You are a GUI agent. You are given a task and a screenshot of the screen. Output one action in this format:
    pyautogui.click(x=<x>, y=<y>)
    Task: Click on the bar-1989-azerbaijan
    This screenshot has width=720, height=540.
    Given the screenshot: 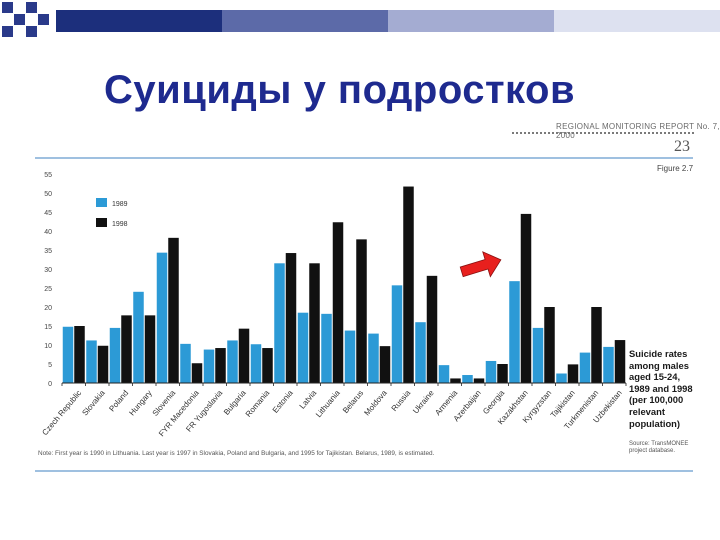 What is the action you would take?
    pyautogui.click(x=467, y=379)
    